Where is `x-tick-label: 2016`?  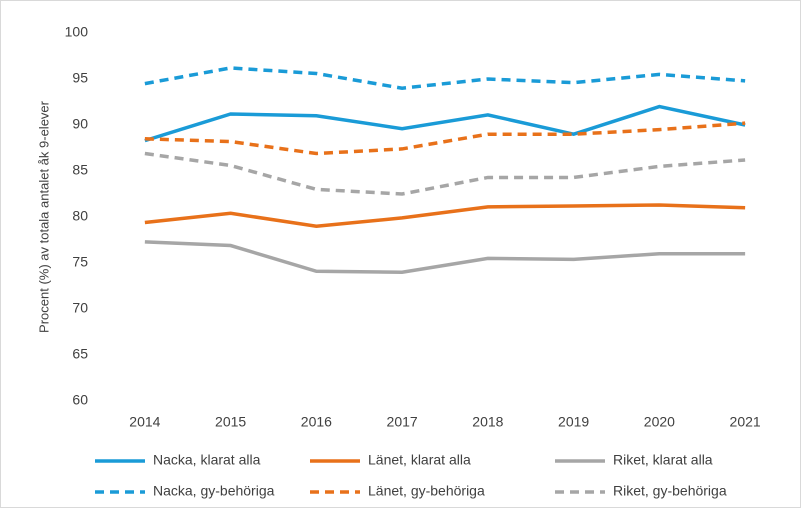
x-tick-label: 2016 is located at coordinates (316, 422).